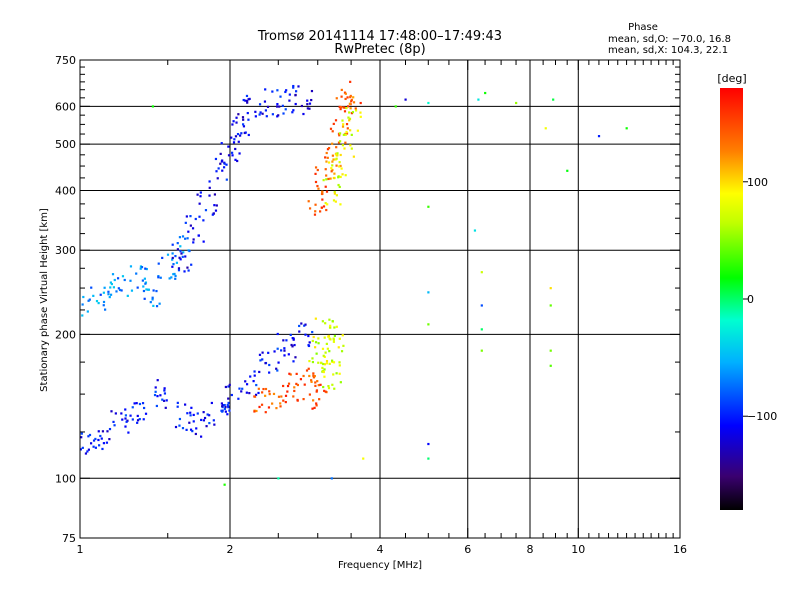  I want to click on colorbar-tick-label: 100, so click(757, 182).